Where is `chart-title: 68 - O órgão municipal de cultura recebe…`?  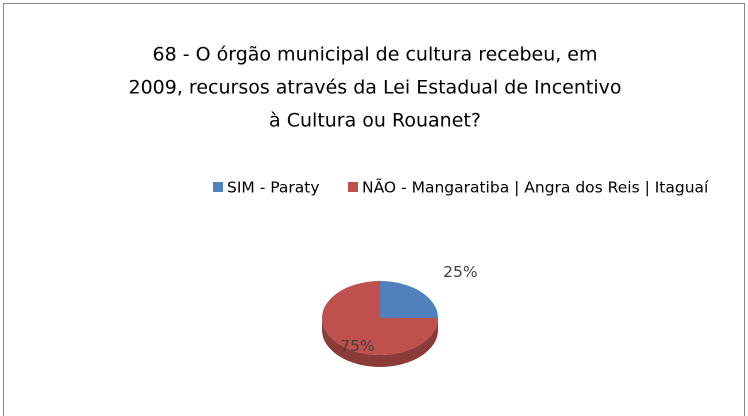 chart-title: 68 - O órgão municipal de cultura recebe… is located at coordinates (374, 55).